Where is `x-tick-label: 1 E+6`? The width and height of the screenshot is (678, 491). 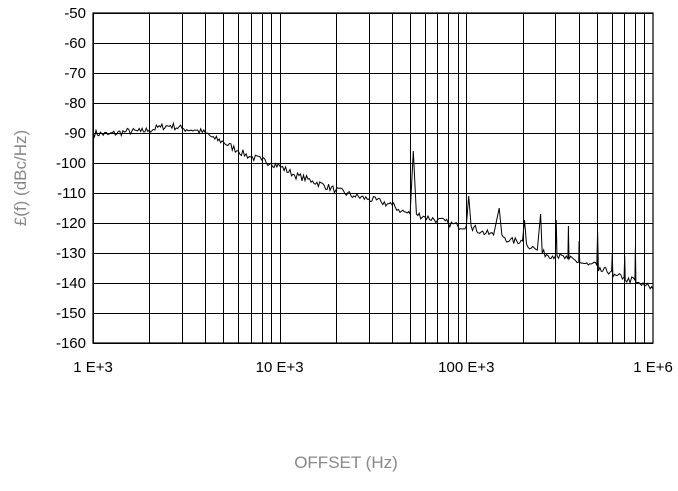 x-tick-label: 1 E+6 is located at coordinates (653, 367).